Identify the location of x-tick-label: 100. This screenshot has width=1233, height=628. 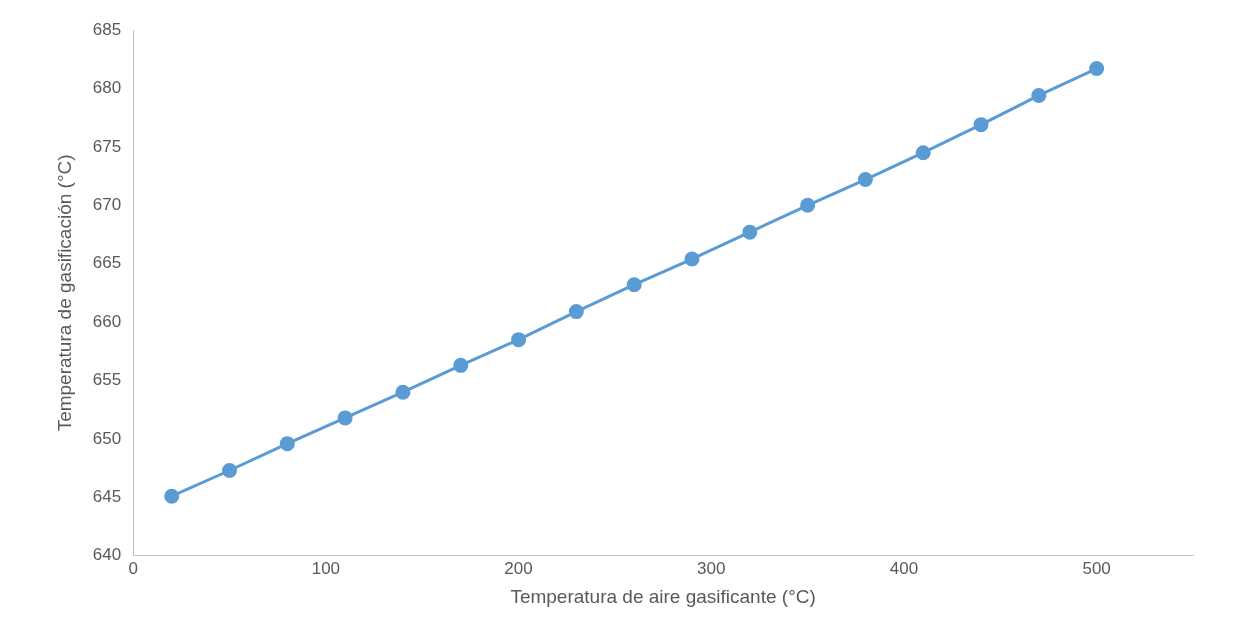
(326, 568).